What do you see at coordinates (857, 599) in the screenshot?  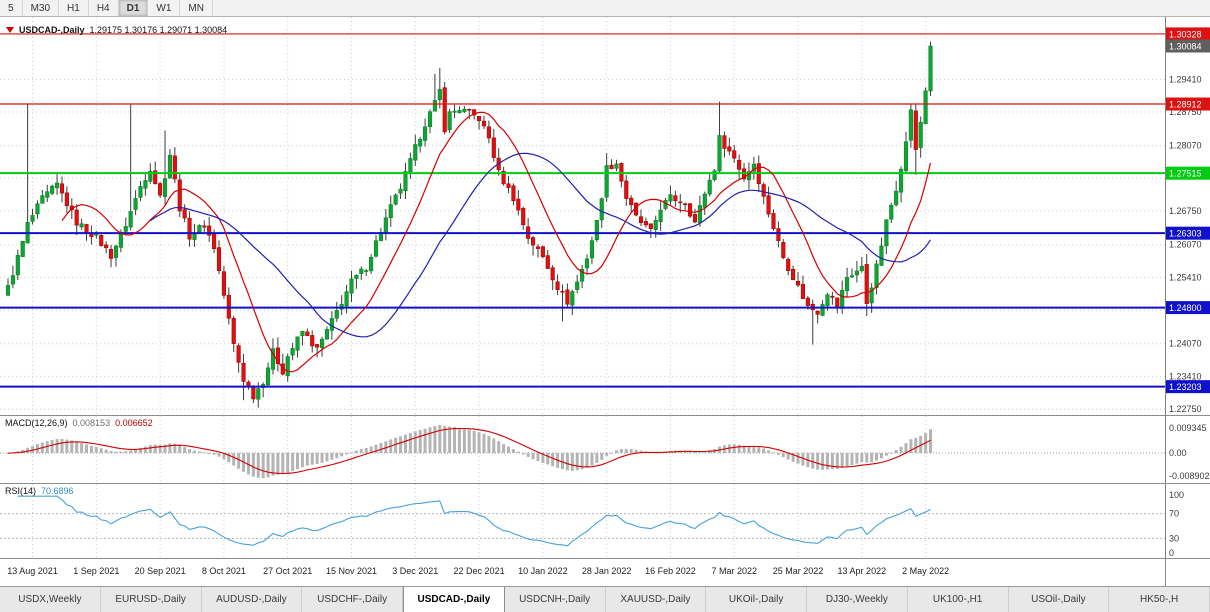 I see `tab-dj30-weekly: DJ30-,Weekly` at bounding box center [857, 599].